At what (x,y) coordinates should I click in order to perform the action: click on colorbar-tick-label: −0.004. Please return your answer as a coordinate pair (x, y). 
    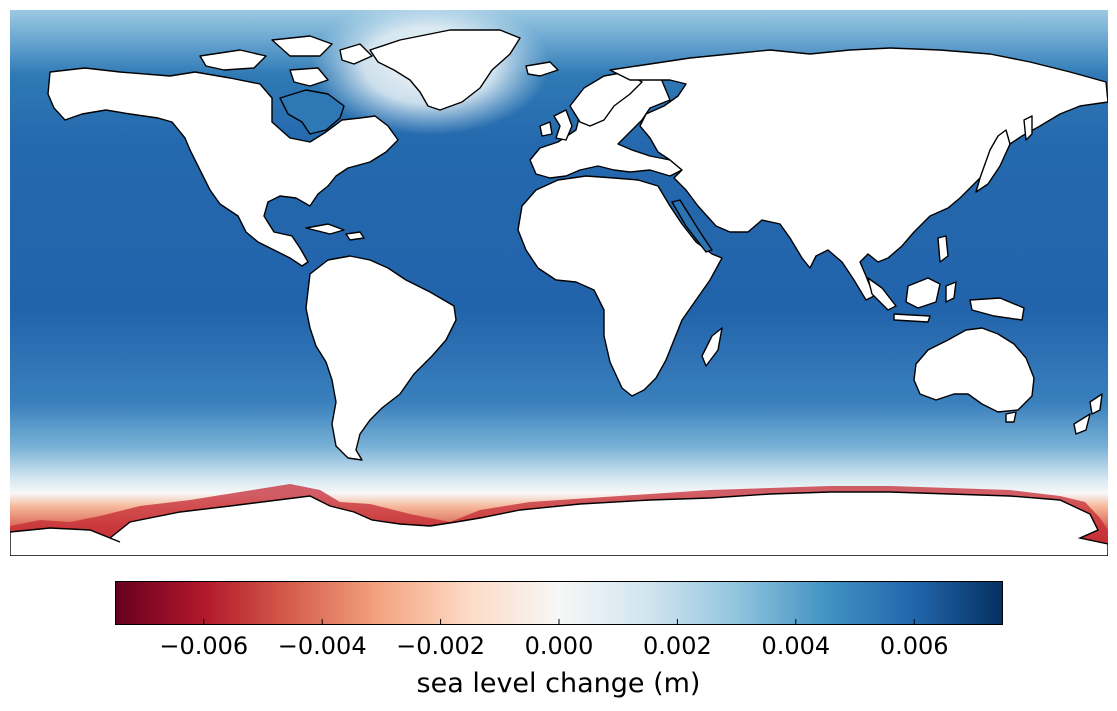
    Looking at the image, I should click on (322, 646).